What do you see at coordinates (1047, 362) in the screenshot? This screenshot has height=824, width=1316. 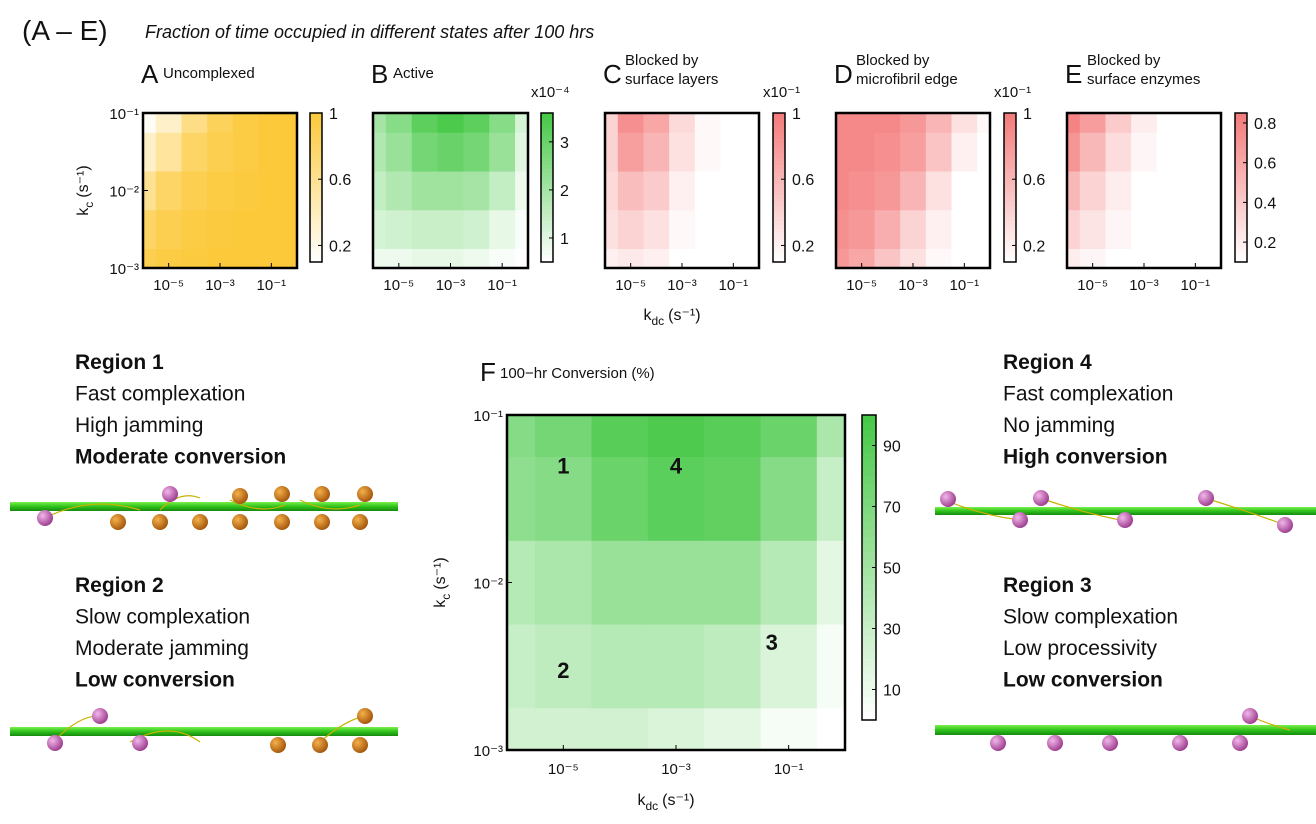 I see `region-title: Region 4` at bounding box center [1047, 362].